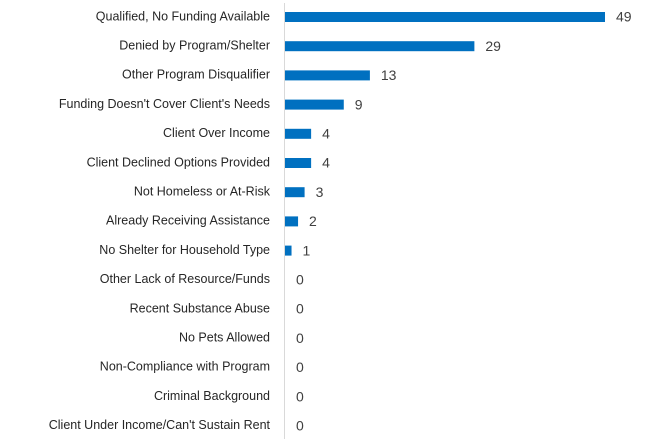 The image size is (646, 439). What do you see at coordinates (185, 367) in the screenshot?
I see `category-label: Non-Compliance with Program` at bounding box center [185, 367].